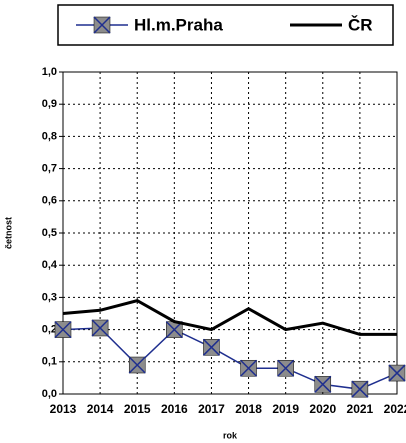 The height and width of the screenshot is (443, 406). What do you see at coordinates (8, 233) in the screenshot?
I see `y-axis-label: četnost` at bounding box center [8, 233].